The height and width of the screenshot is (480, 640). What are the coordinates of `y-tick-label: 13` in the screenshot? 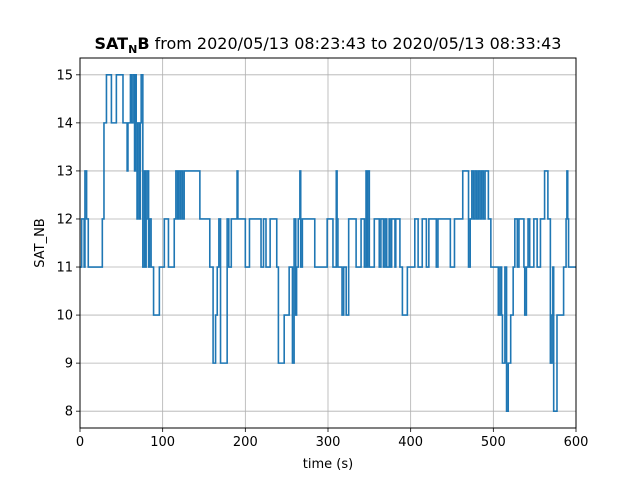 It's located at (64, 171).